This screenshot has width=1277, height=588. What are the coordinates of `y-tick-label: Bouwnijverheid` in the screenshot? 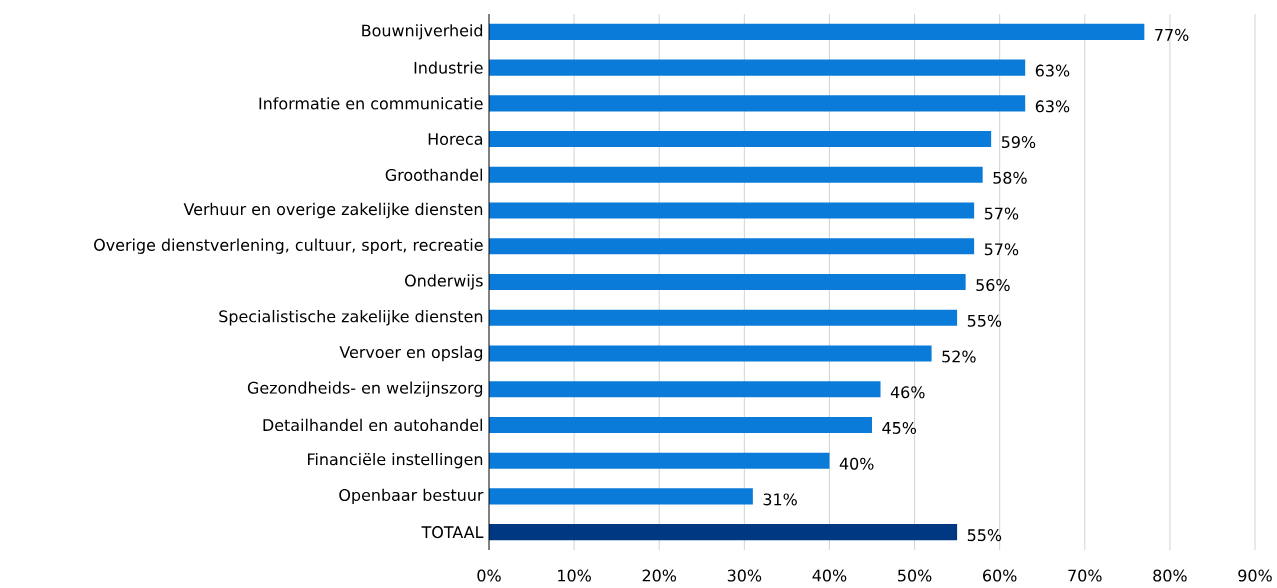 It's located at (422, 32).